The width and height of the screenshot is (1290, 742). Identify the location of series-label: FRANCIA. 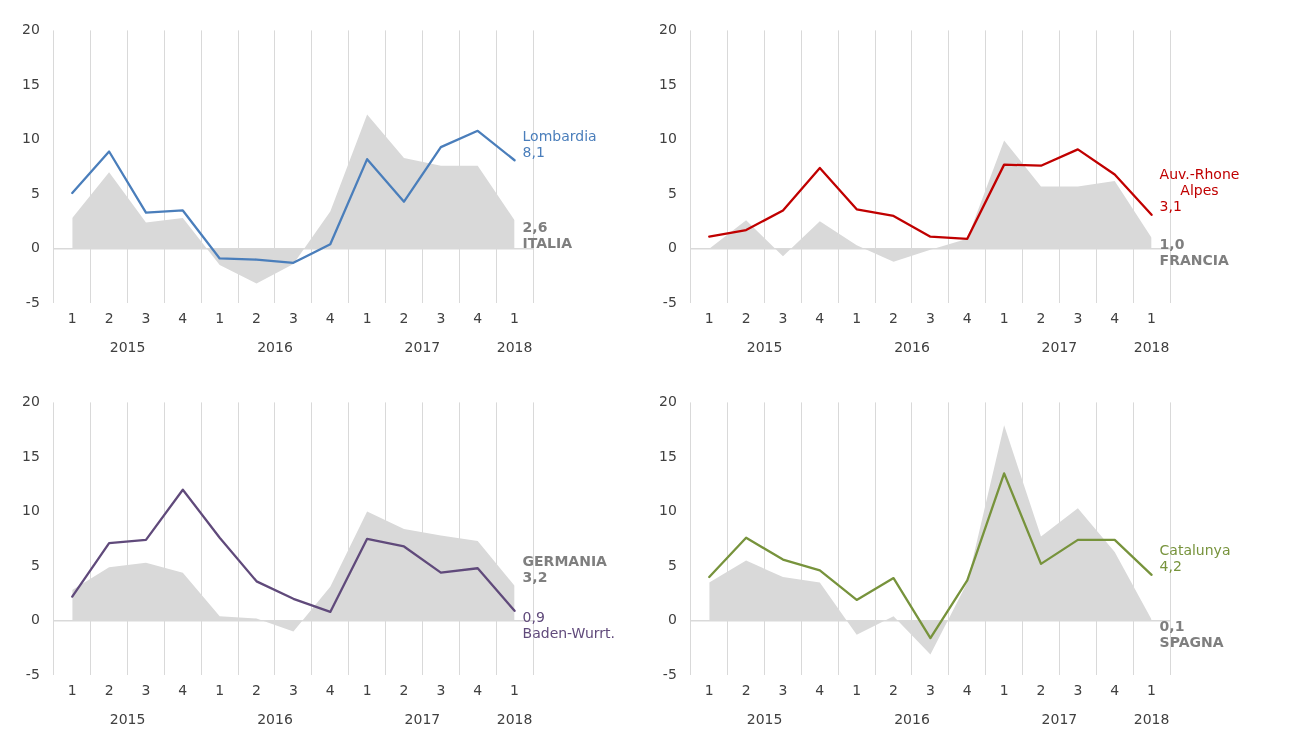
(1194, 260).